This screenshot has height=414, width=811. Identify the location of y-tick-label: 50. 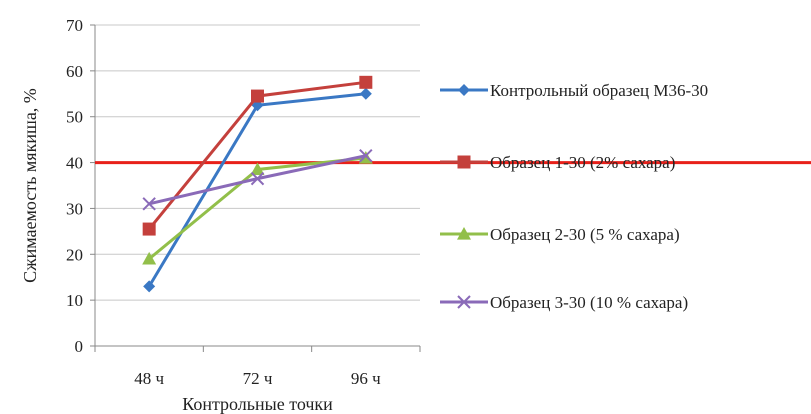
(74, 117).